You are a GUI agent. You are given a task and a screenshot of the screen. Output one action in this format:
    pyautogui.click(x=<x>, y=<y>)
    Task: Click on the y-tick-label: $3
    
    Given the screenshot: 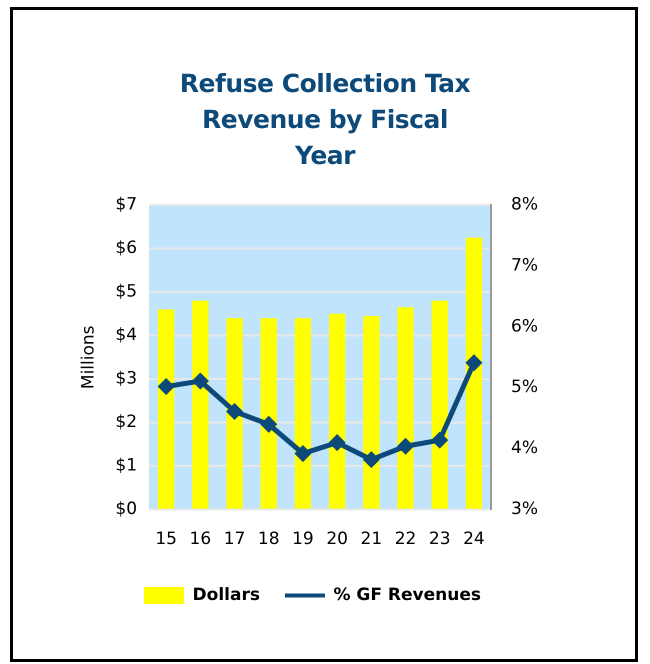 What is the action you would take?
    pyautogui.click(x=126, y=378)
    